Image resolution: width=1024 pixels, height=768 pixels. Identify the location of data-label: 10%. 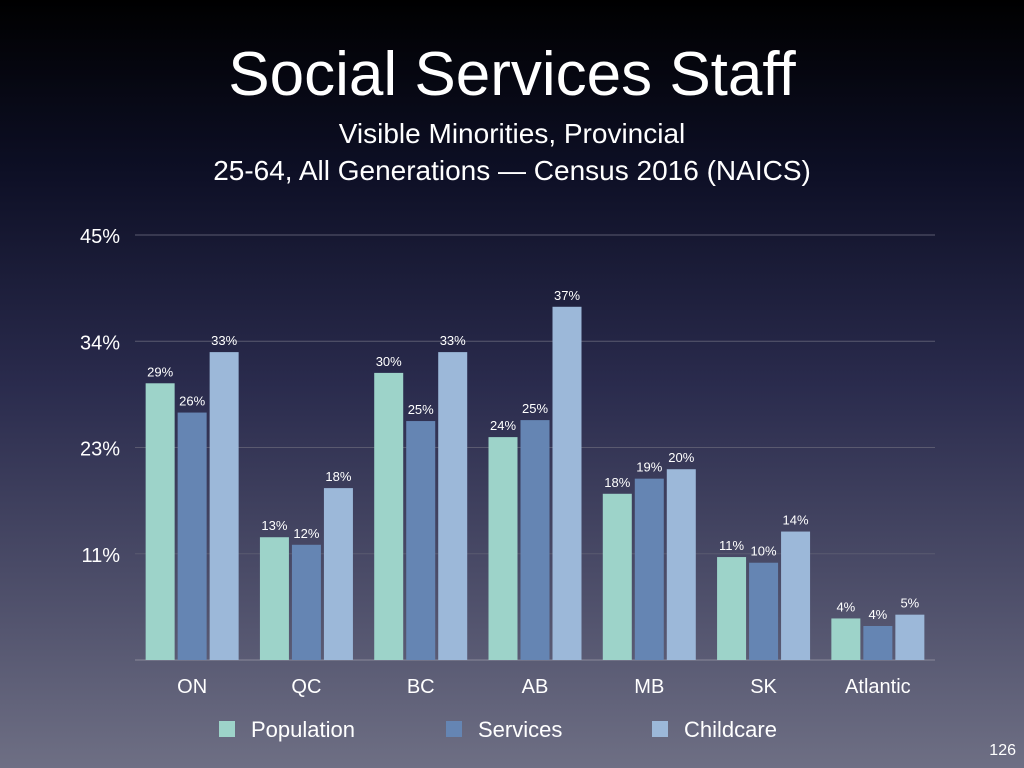
(764, 551).